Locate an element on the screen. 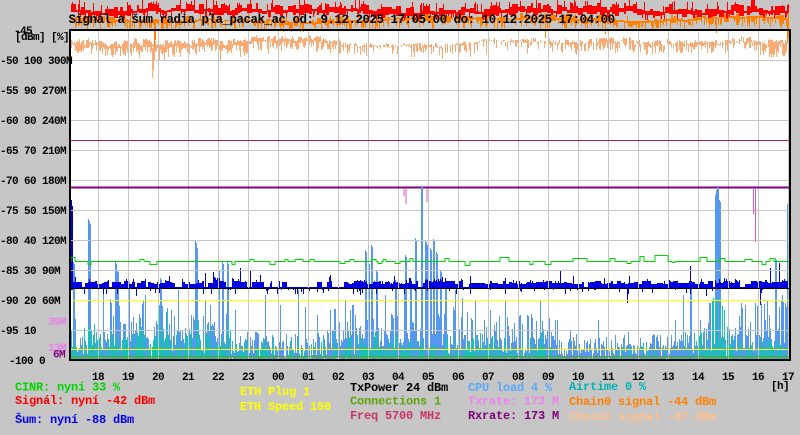 This screenshot has height=435, width=800. svg-text: 16 is located at coordinates (758, 378).